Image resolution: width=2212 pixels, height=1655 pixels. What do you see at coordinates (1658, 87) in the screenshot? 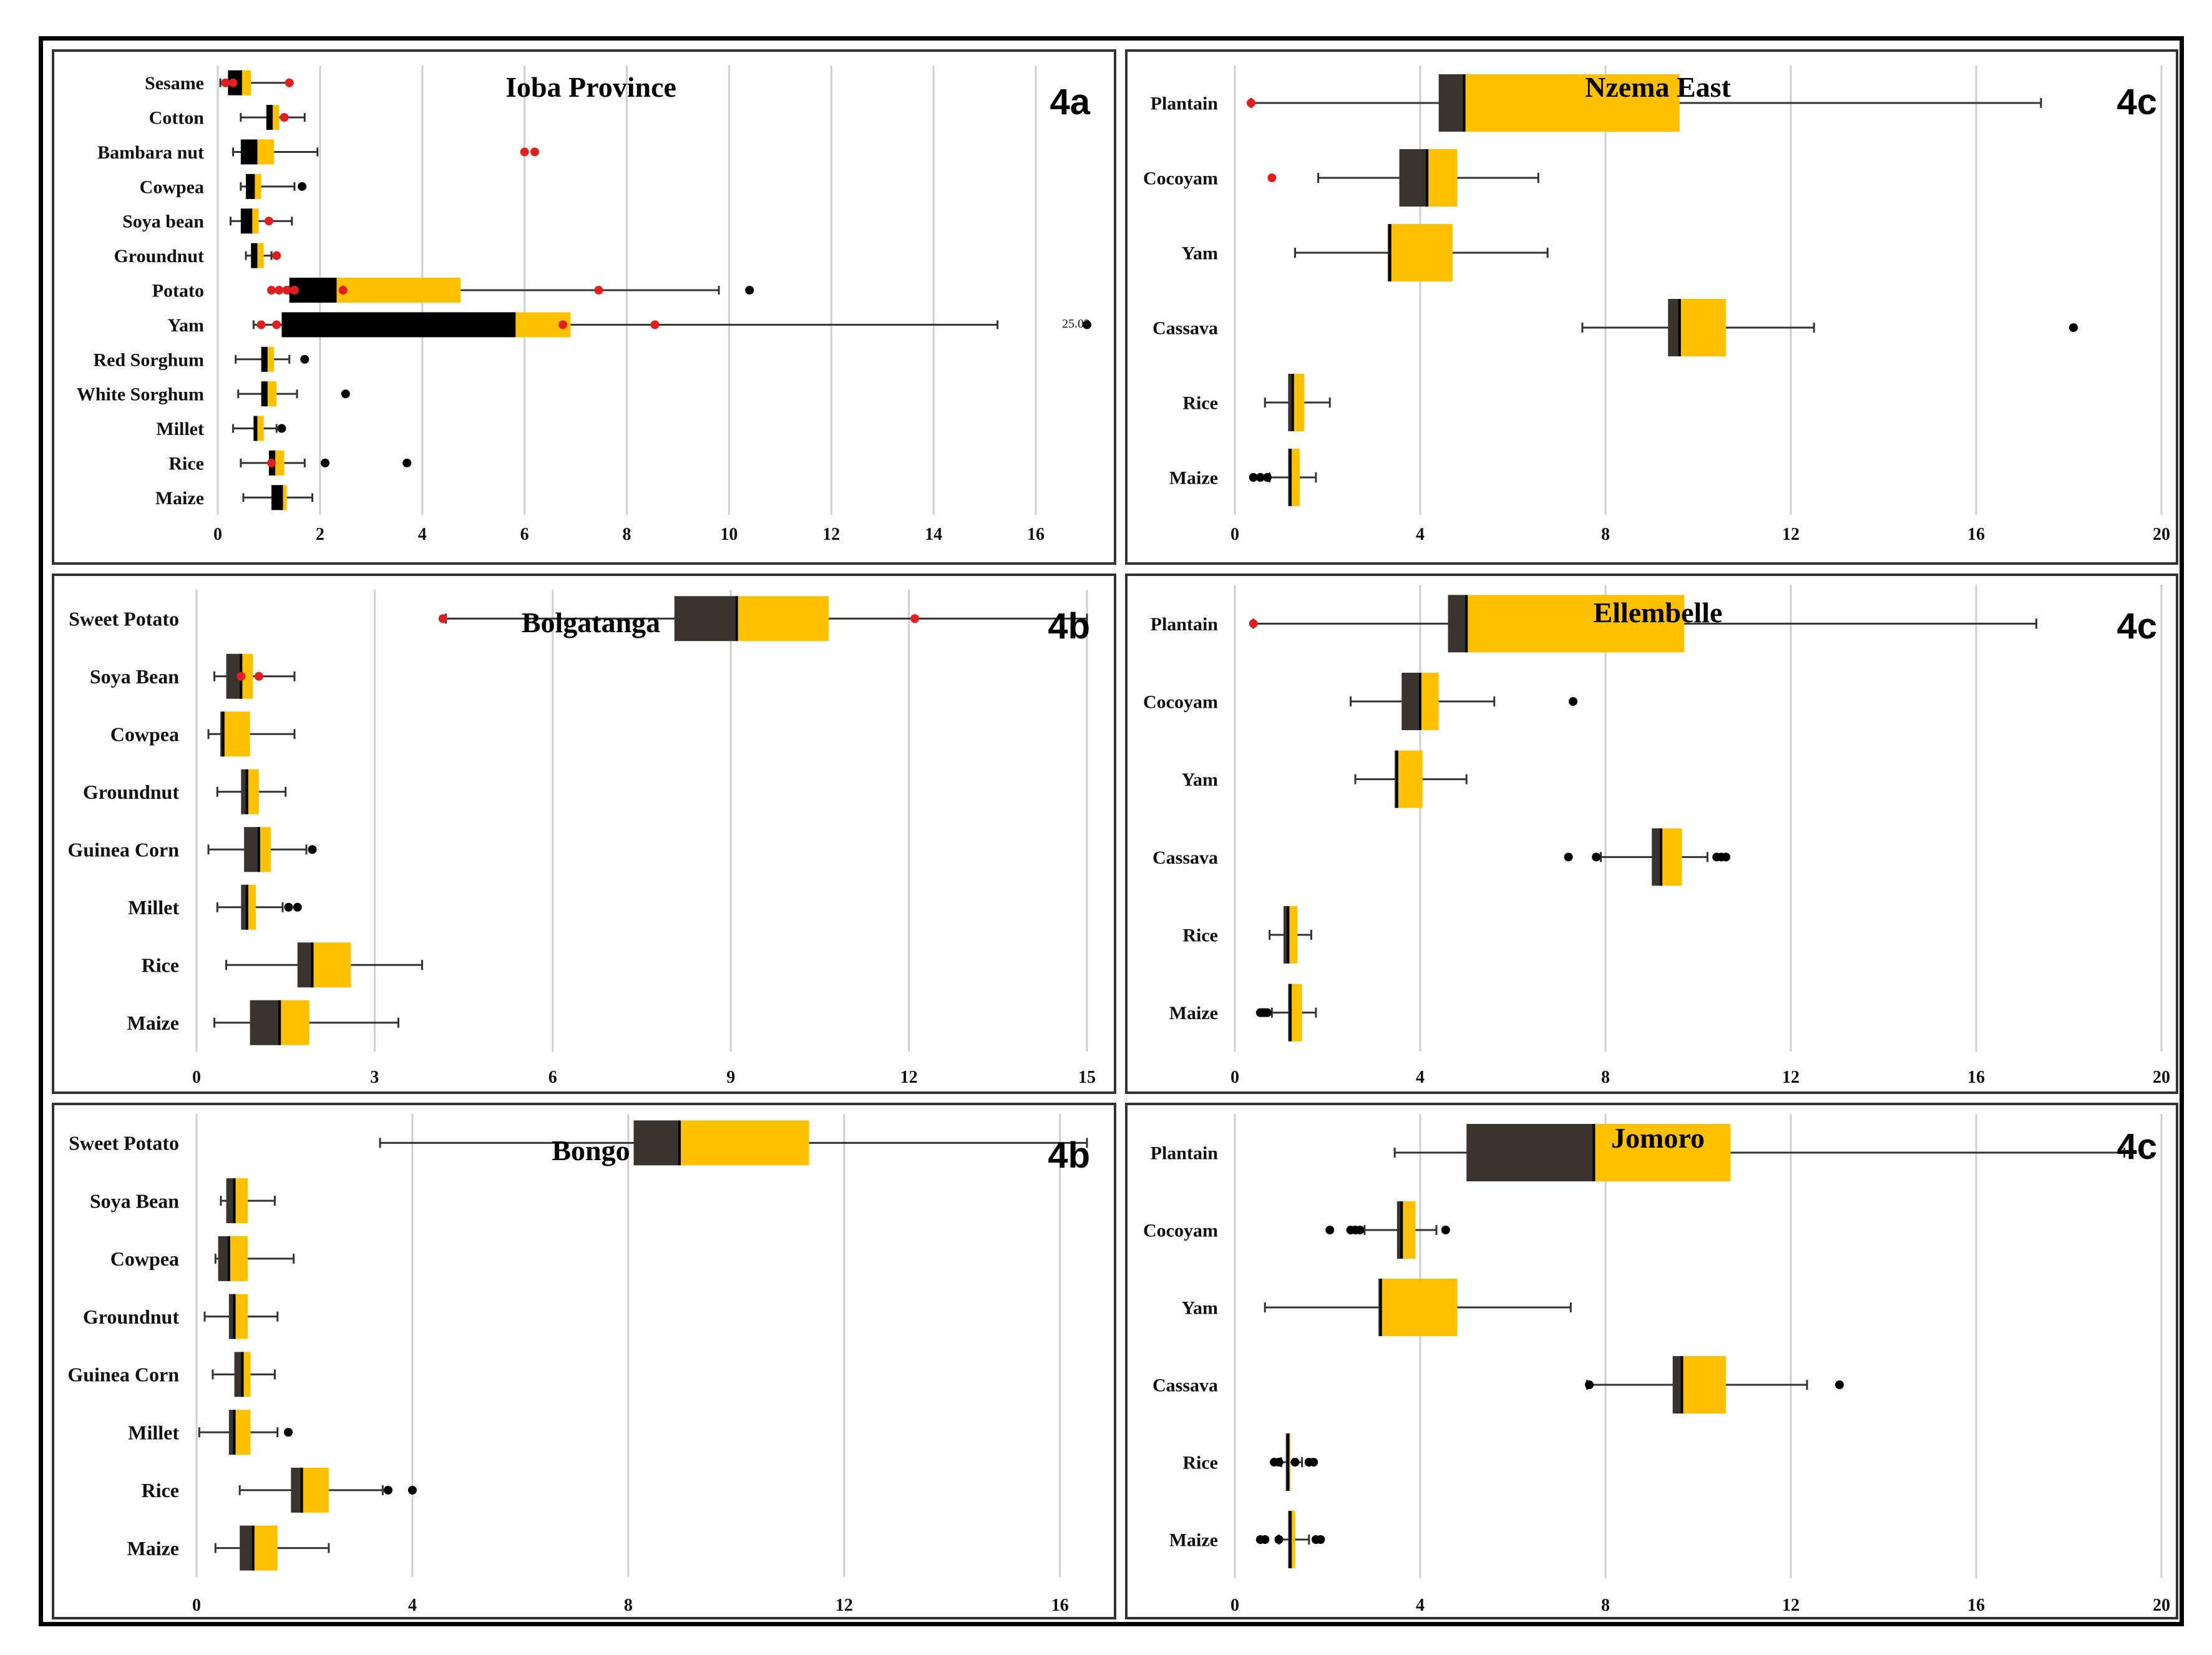
I see `panel-title: Nzema East` at bounding box center [1658, 87].